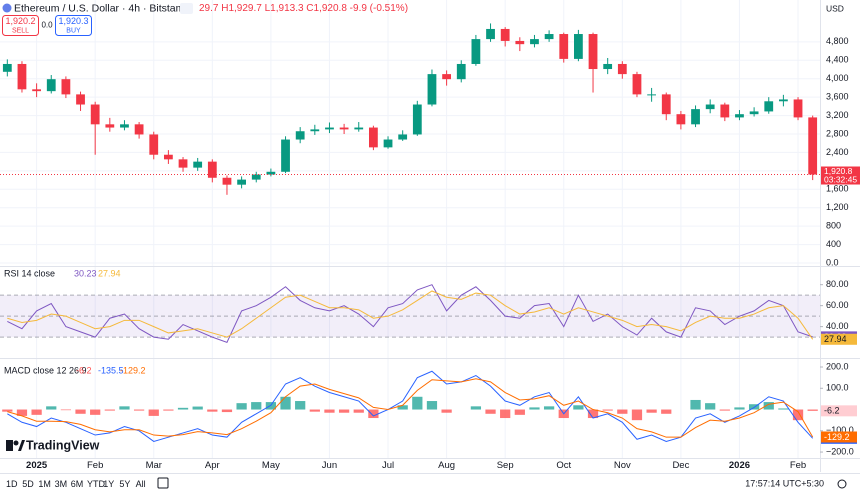  I want to click on x-tick-label: Apr, so click(212, 465).